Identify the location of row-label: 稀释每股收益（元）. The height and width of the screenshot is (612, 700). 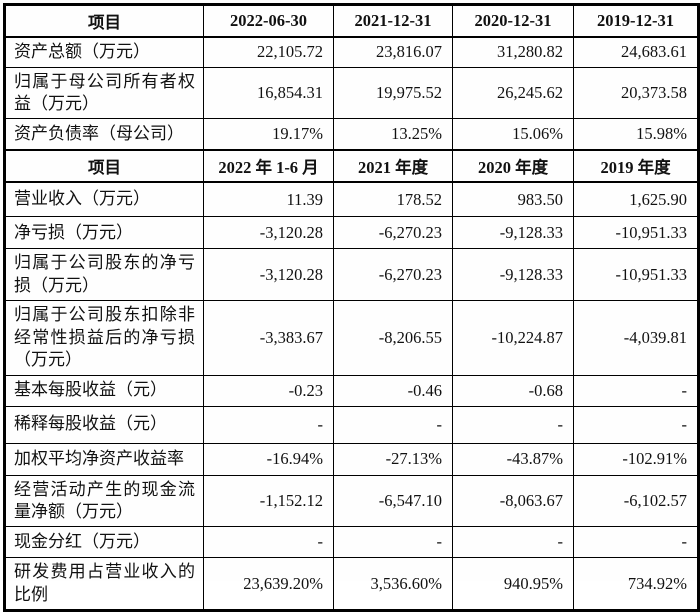
(104, 424).